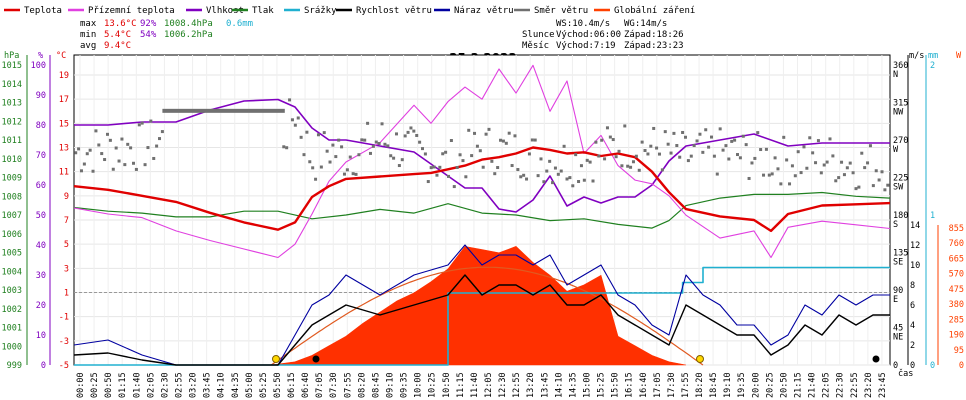 This screenshot has width=966, height=400. Describe the element at coordinates (915, 266) in the screenshot. I see `wind-speed-tick-label: 10` at that location.